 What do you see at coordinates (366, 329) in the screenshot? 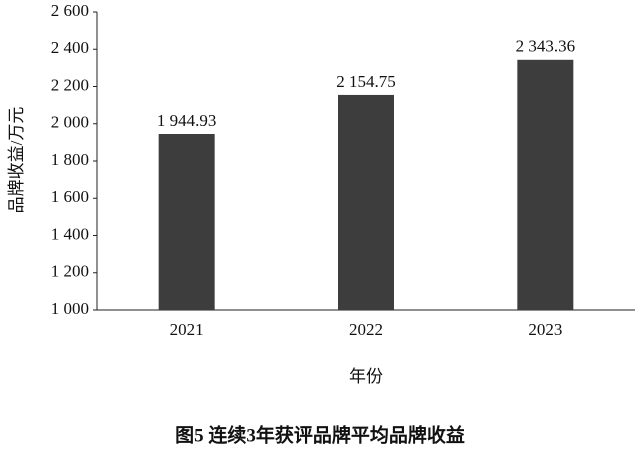
I see `x-tick-label: 2022` at bounding box center [366, 329].